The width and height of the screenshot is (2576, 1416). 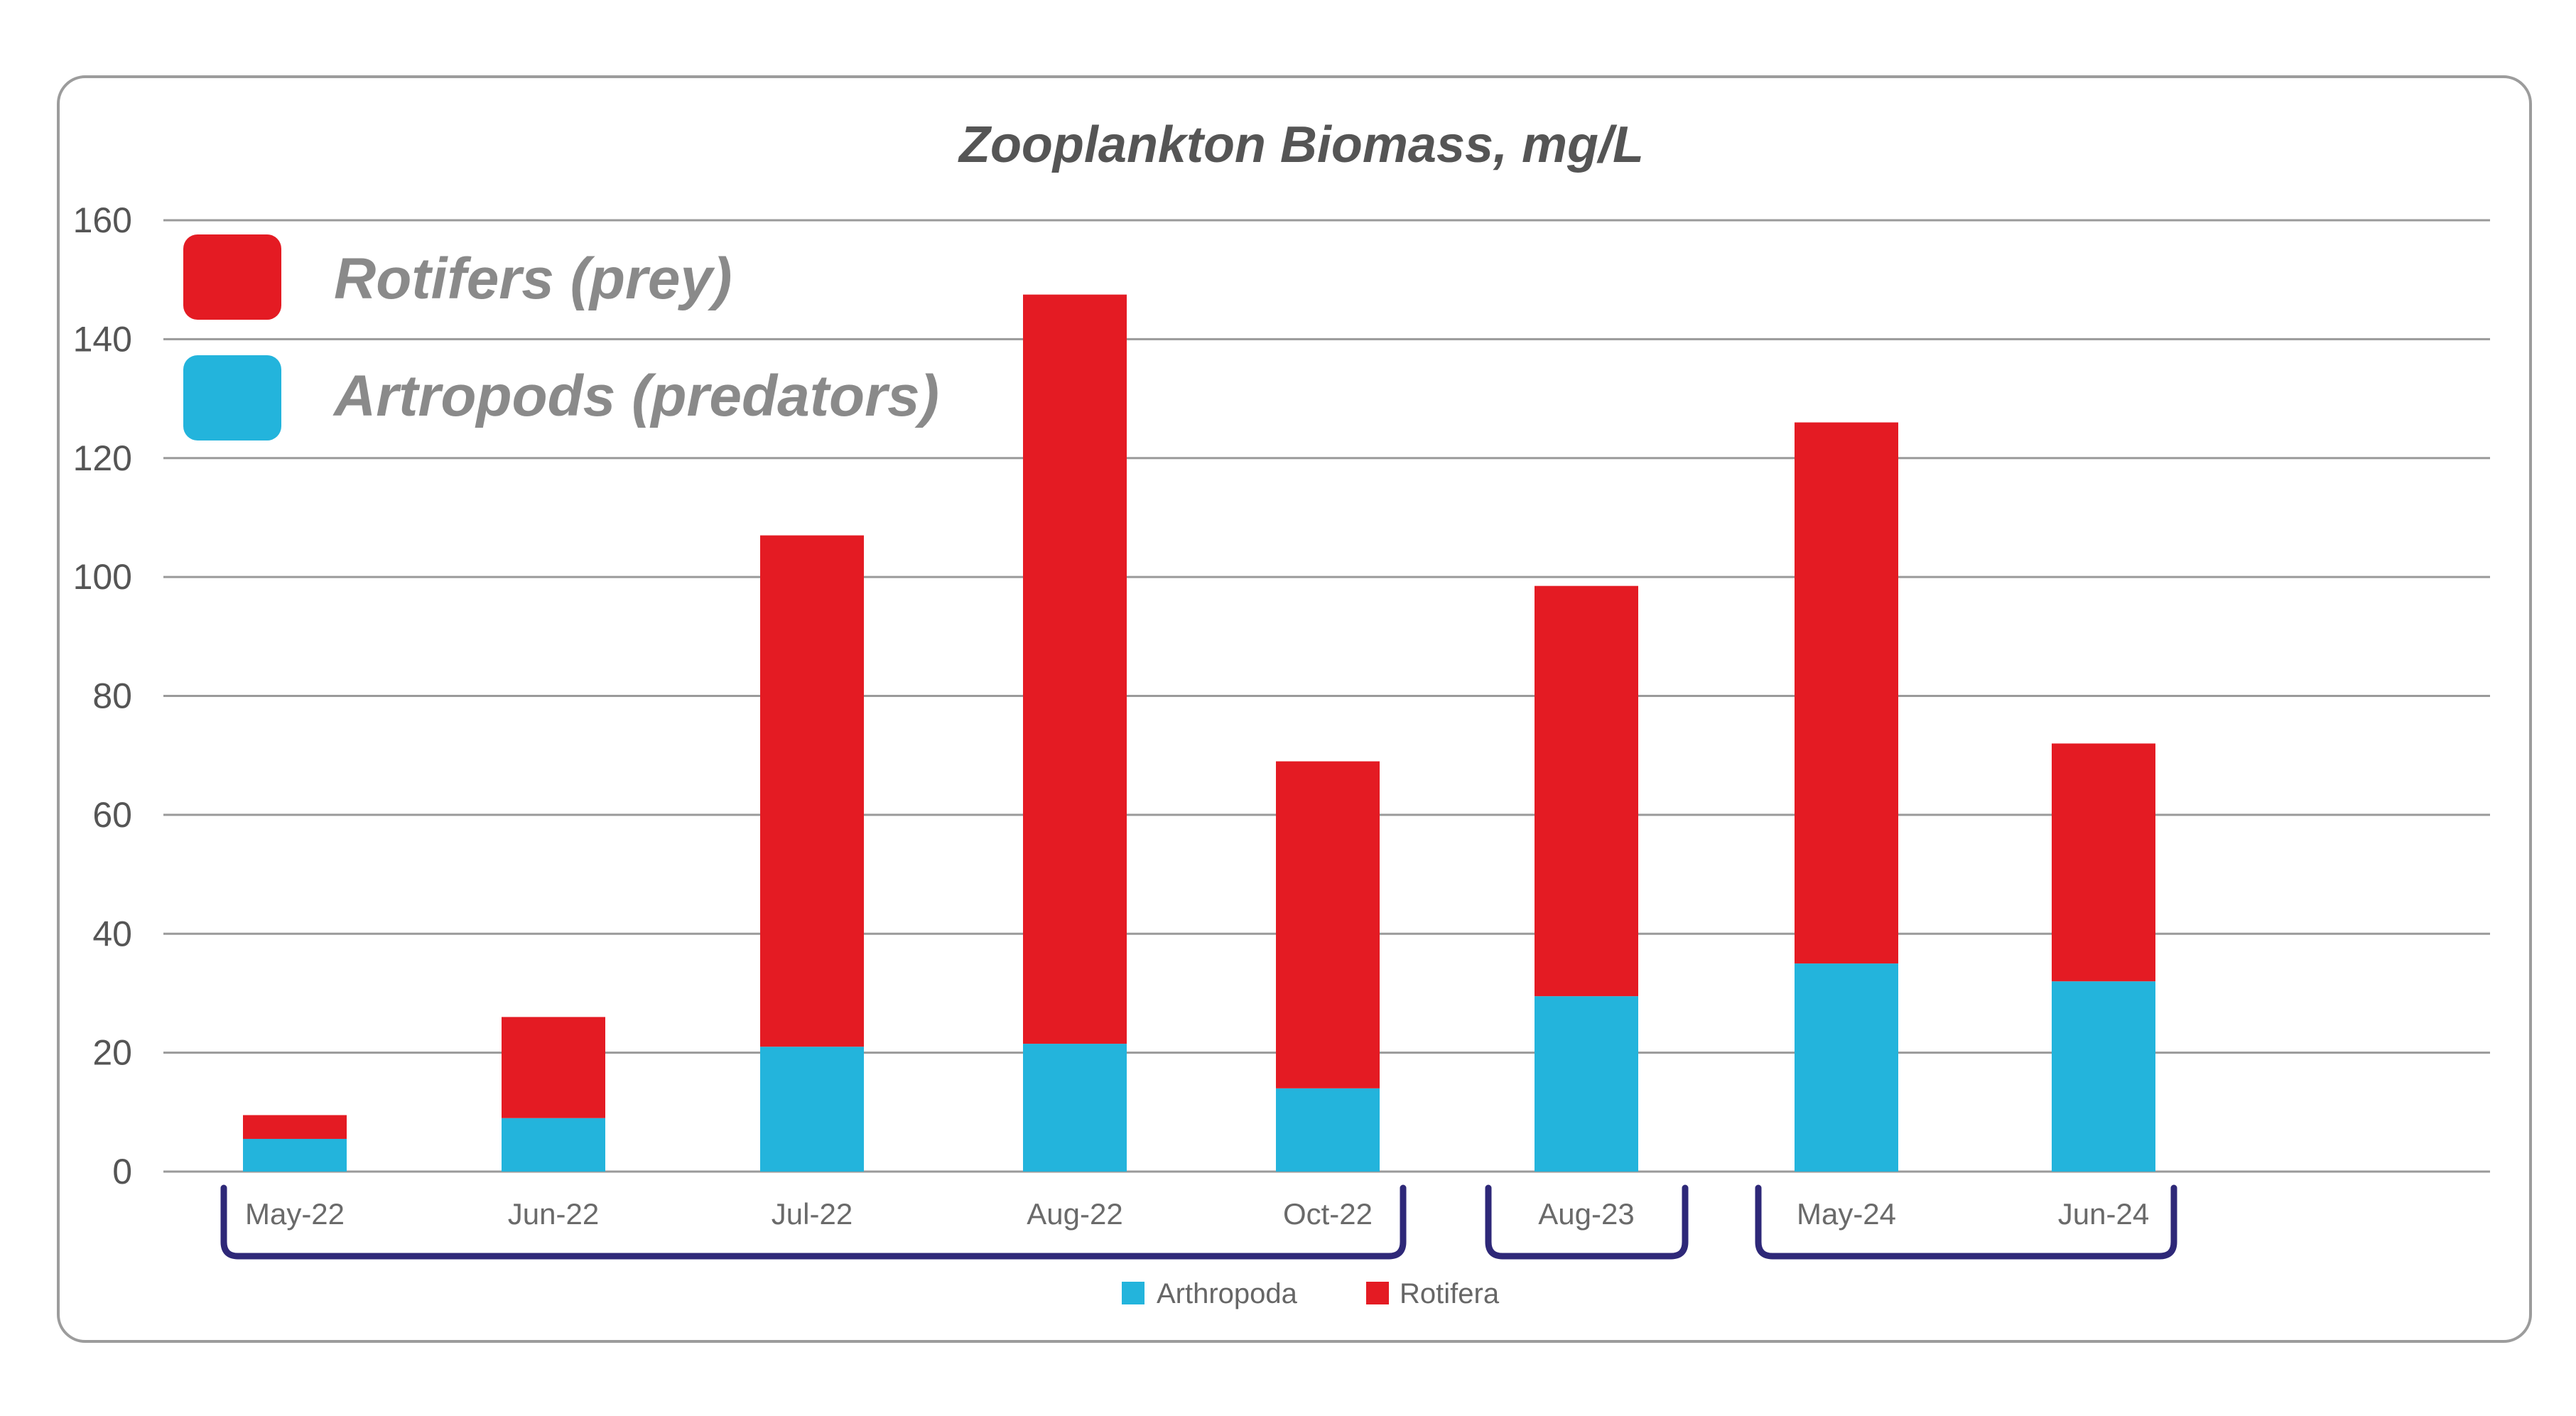 What do you see at coordinates (102, 220) in the screenshot?
I see `y-tick-label: 160` at bounding box center [102, 220].